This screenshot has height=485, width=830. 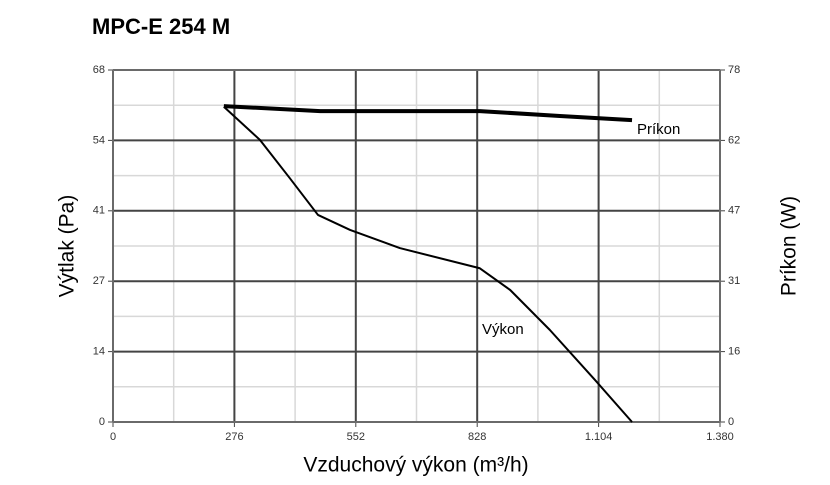 What do you see at coordinates (731, 422) in the screenshot?
I see `y2-tick-label: 0` at bounding box center [731, 422].